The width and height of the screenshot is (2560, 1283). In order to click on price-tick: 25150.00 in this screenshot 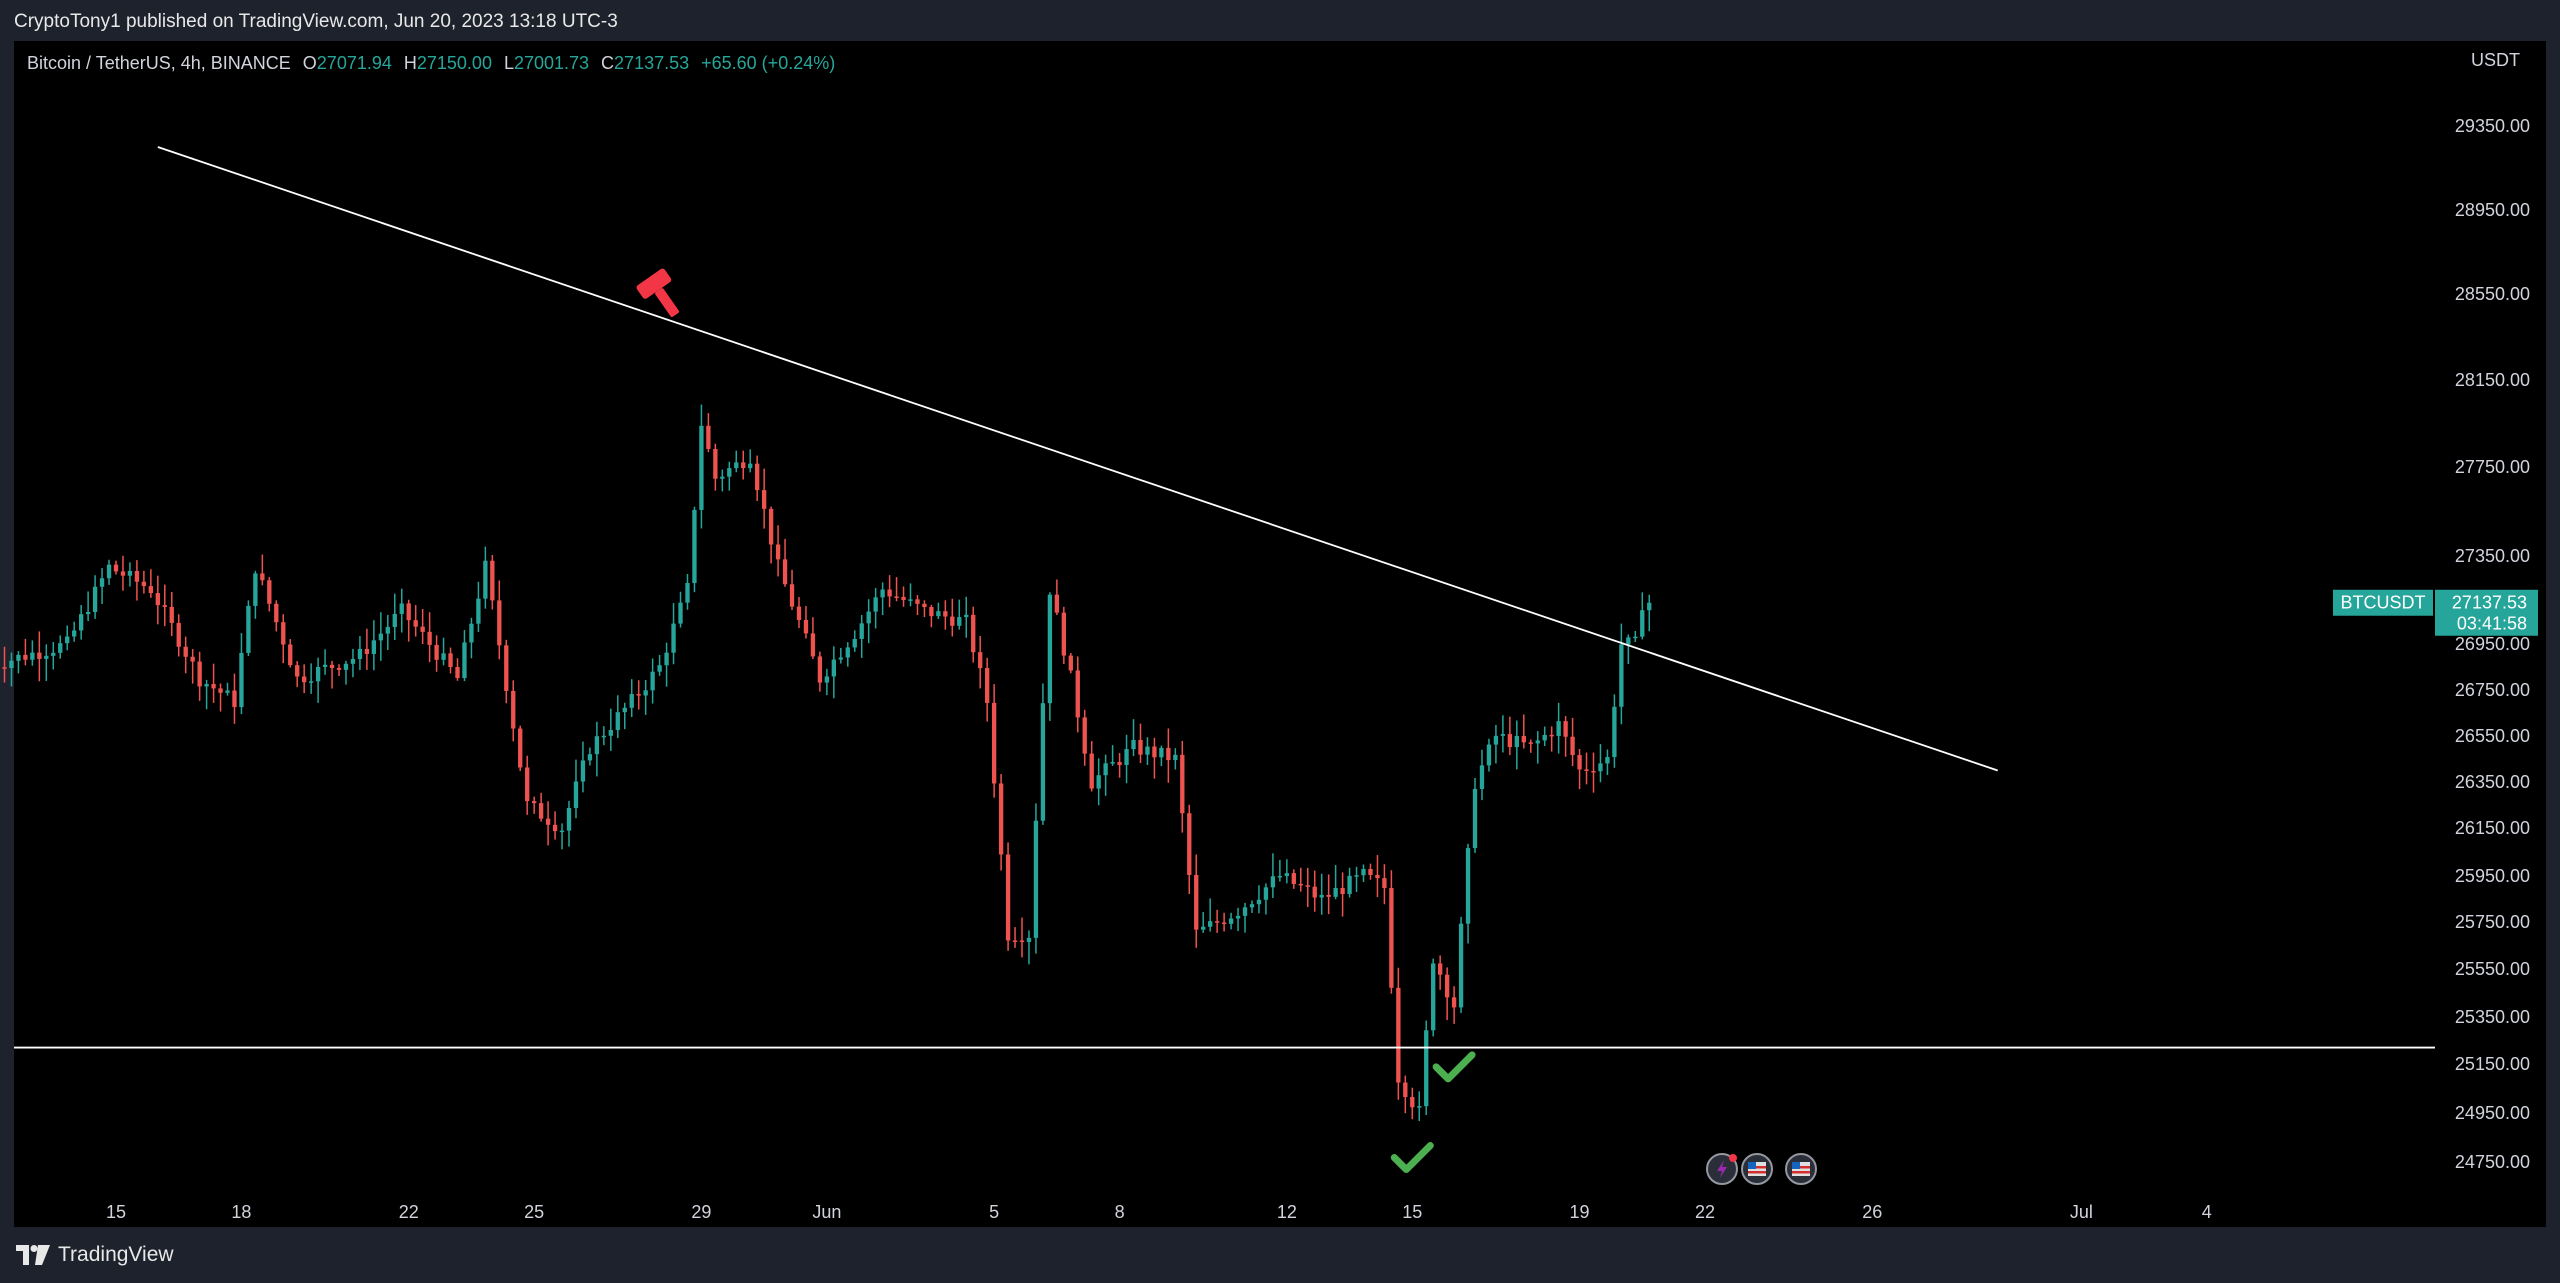, I will do `click(2492, 1064)`.